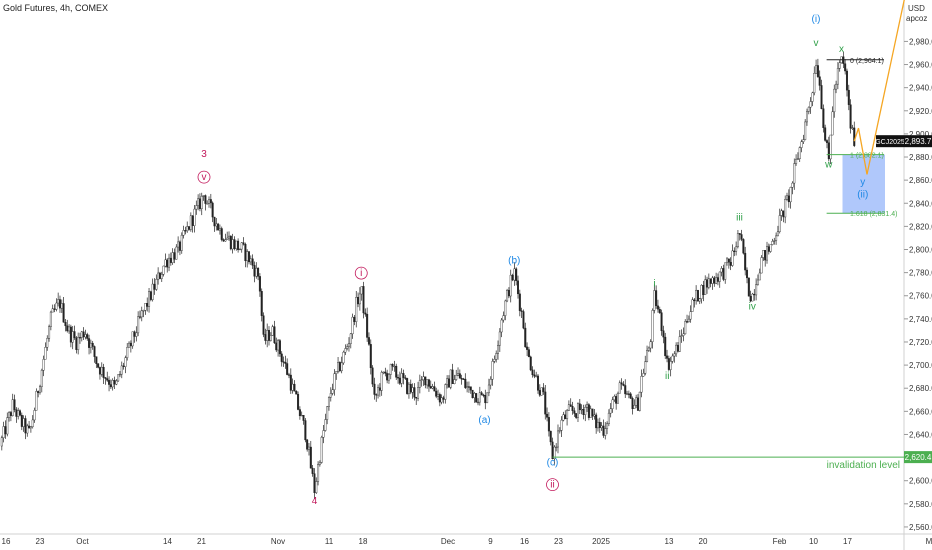 The width and height of the screenshot is (932, 550). I want to click on wave-label: x, so click(841, 49).